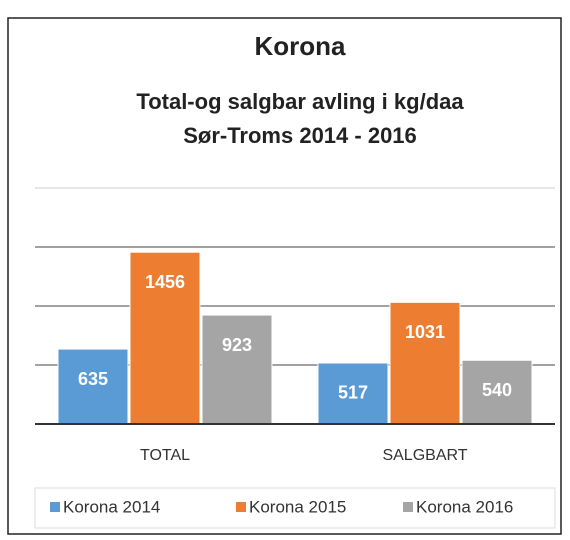  Describe the element at coordinates (297, 506) in the screenshot. I see `legend-label: Korona 2015` at that location.